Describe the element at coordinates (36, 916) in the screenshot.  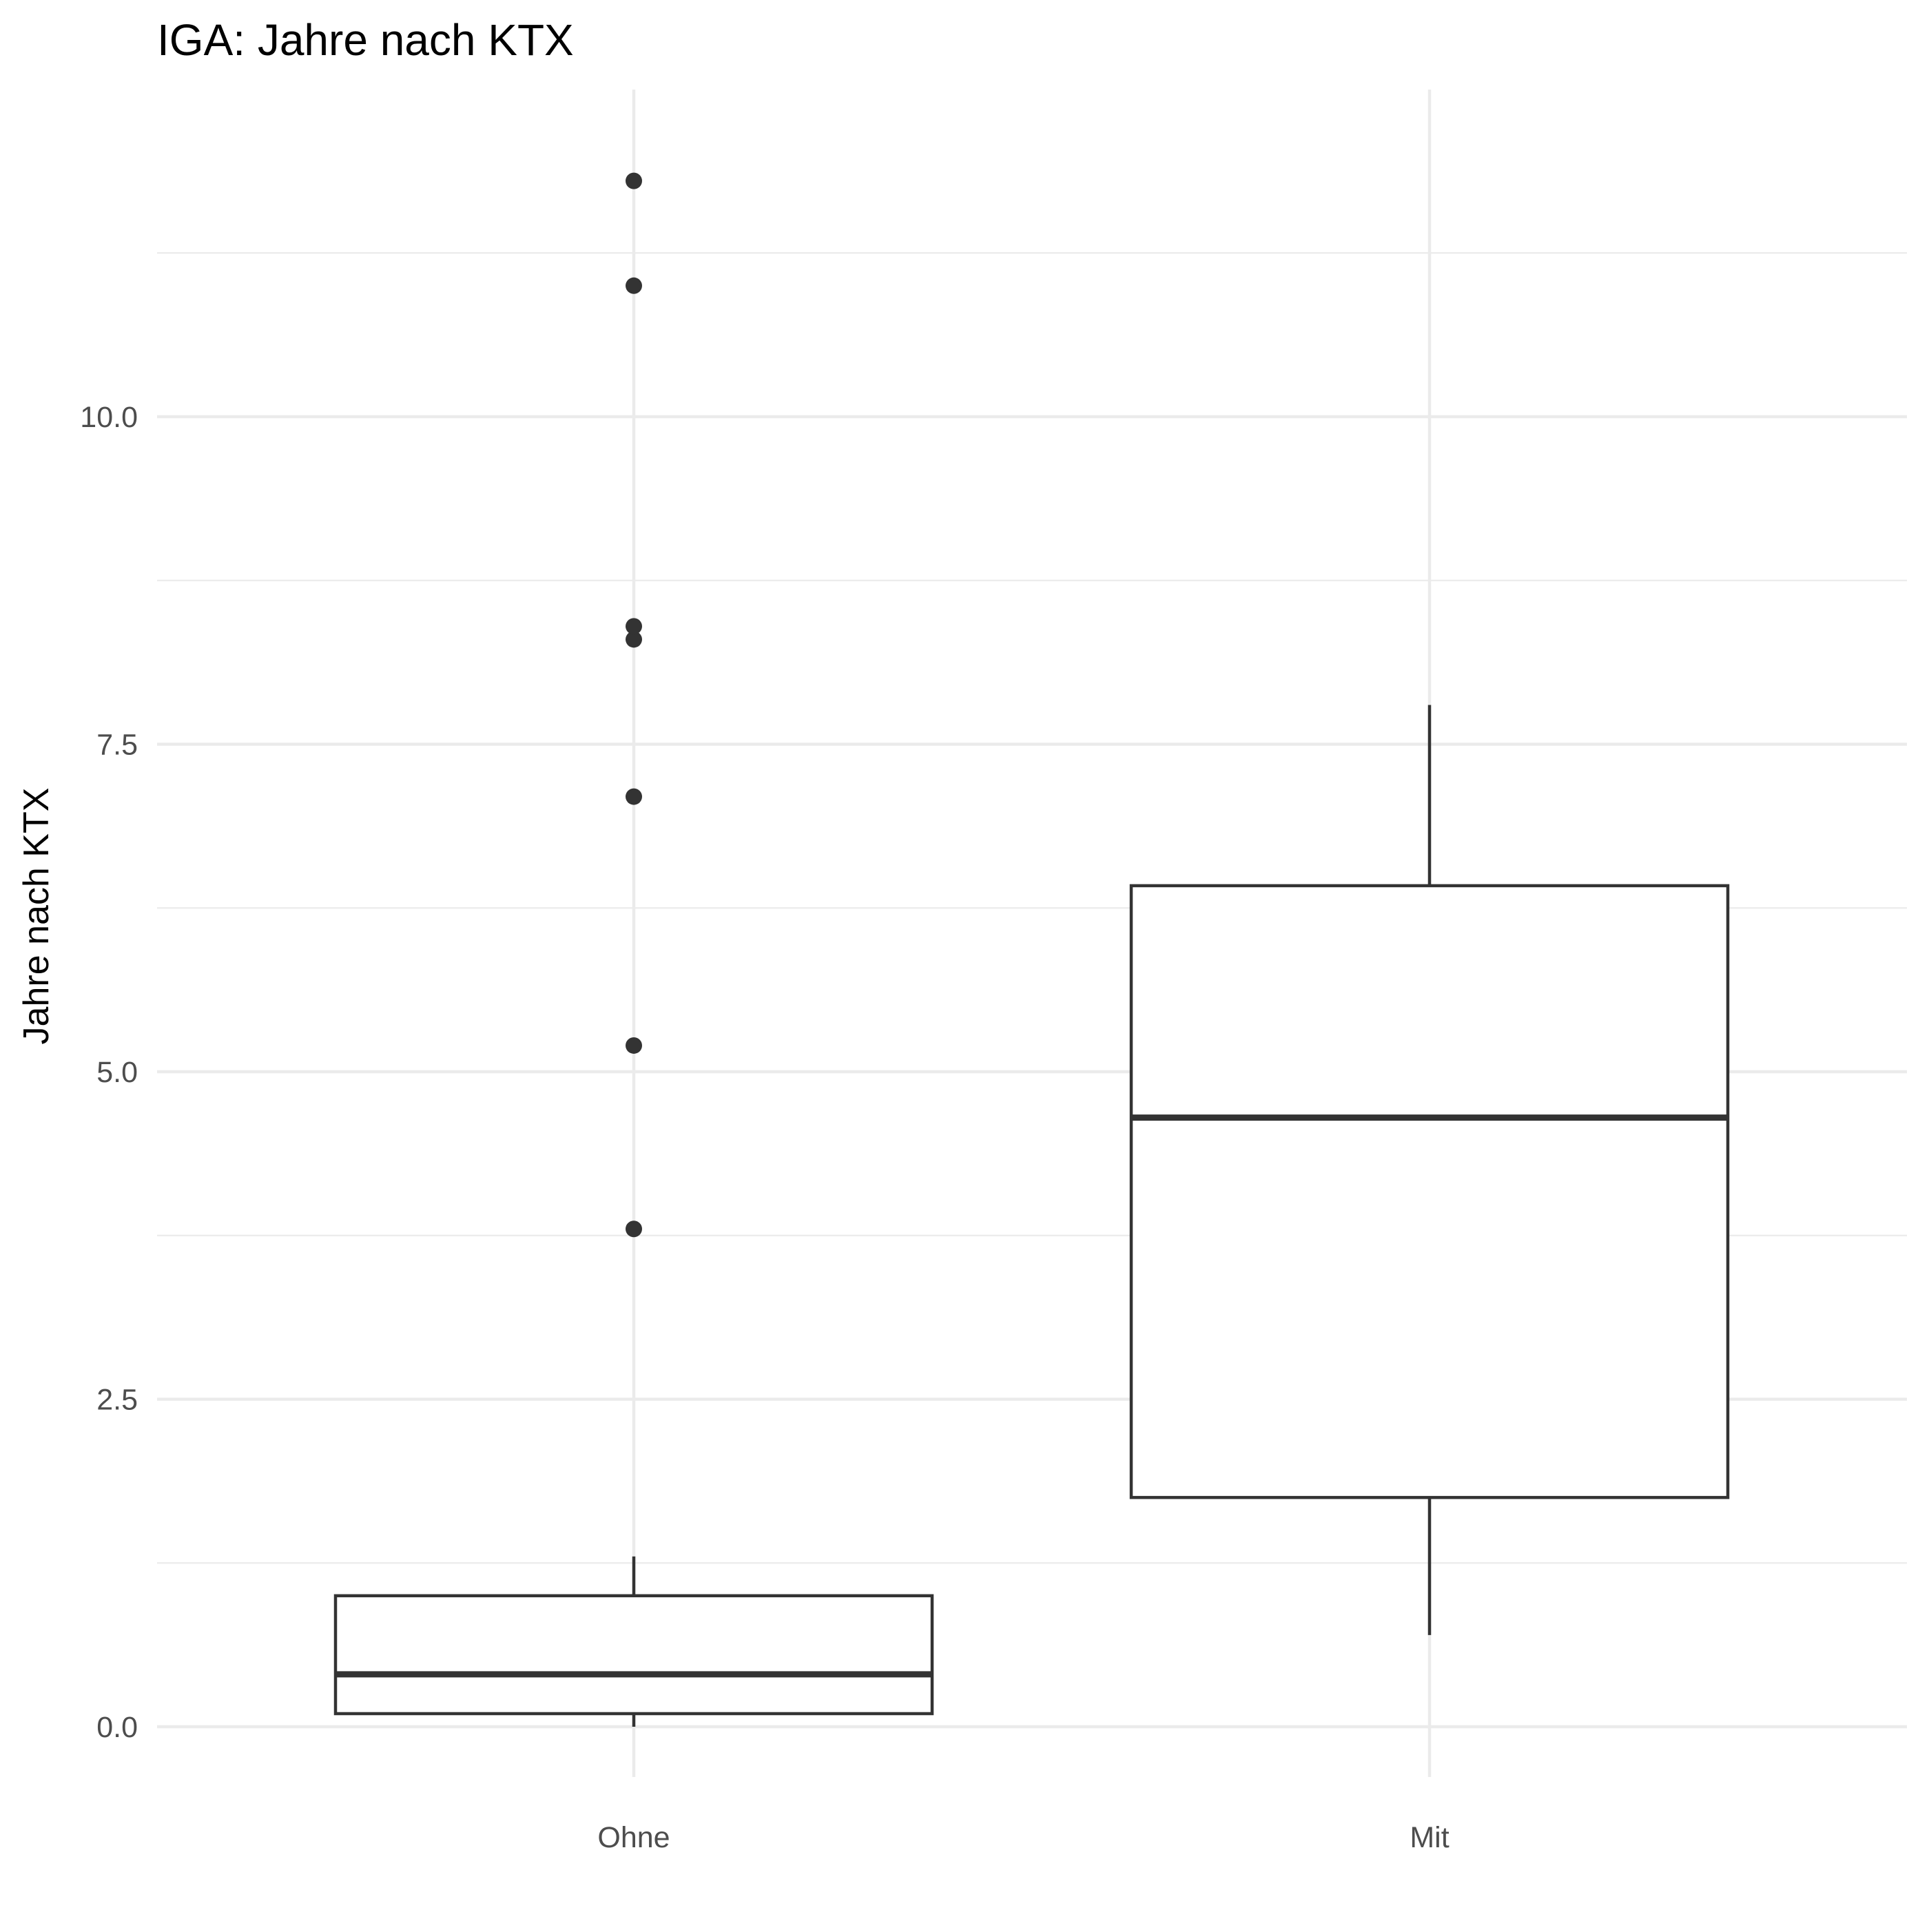
I see `y-axis-title: Jahre nach KTX` at that location.